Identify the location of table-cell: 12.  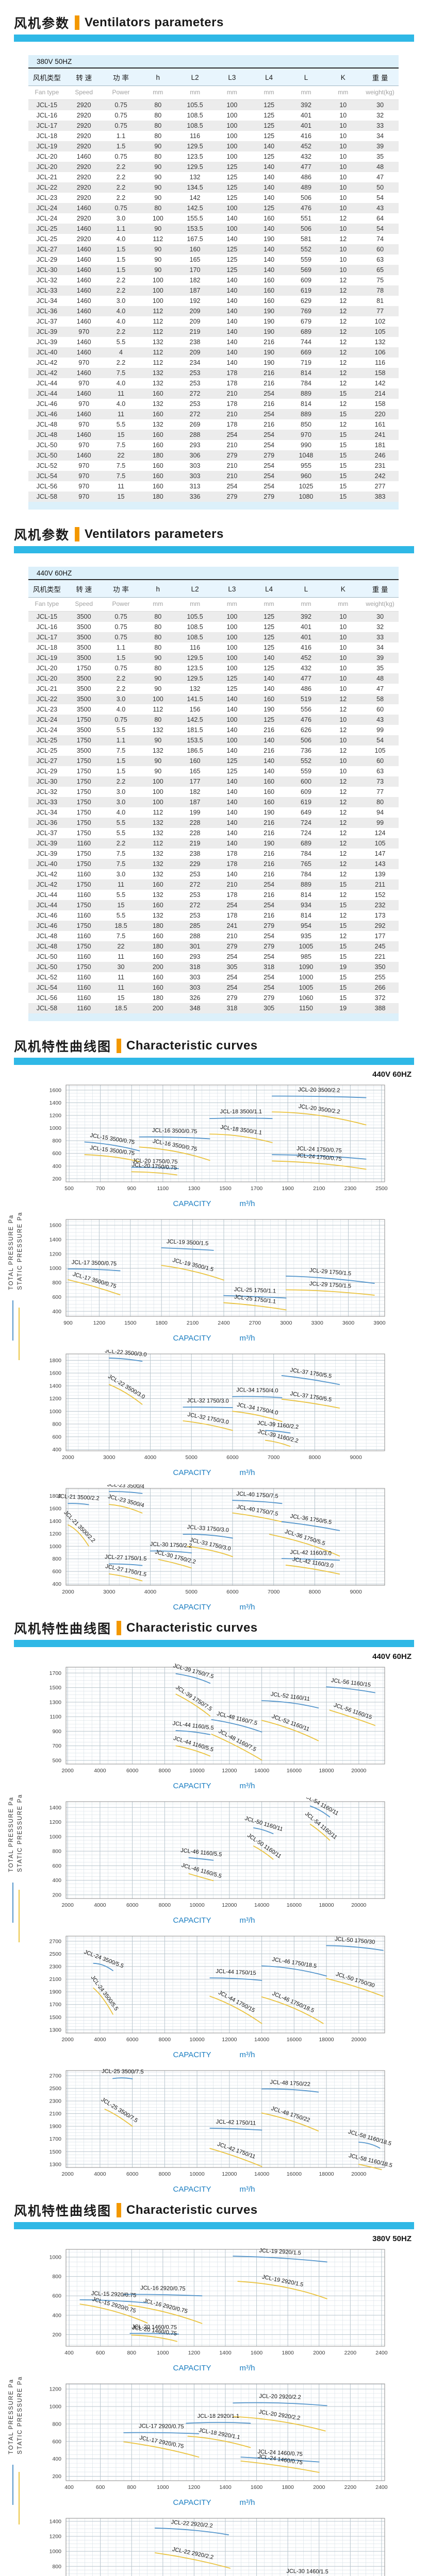
(343, 895).